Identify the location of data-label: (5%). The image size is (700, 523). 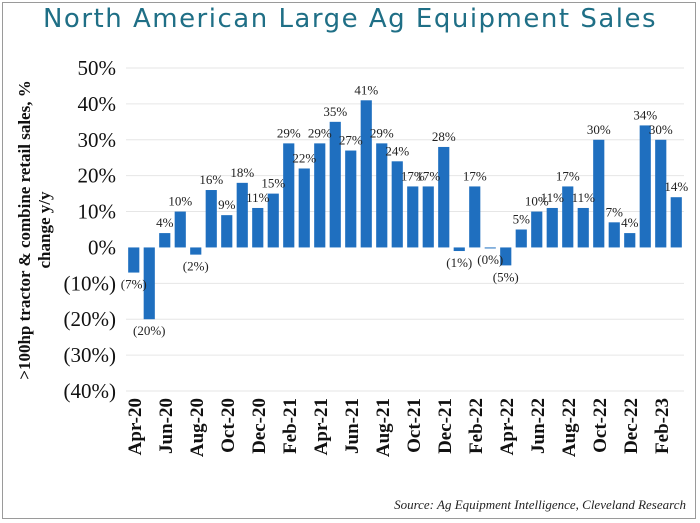
(506, 276).